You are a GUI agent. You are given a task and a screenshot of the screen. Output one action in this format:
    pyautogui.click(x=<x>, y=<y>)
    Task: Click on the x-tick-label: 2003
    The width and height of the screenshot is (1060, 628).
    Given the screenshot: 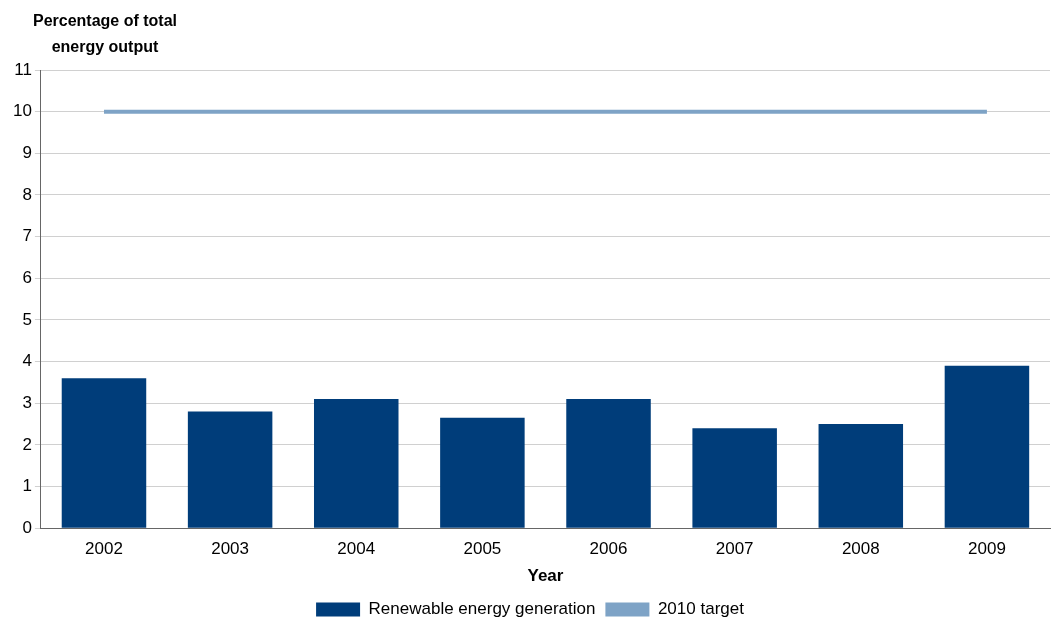 What is the action you would take?
    pyautogui.click(x=230, y=549)
    